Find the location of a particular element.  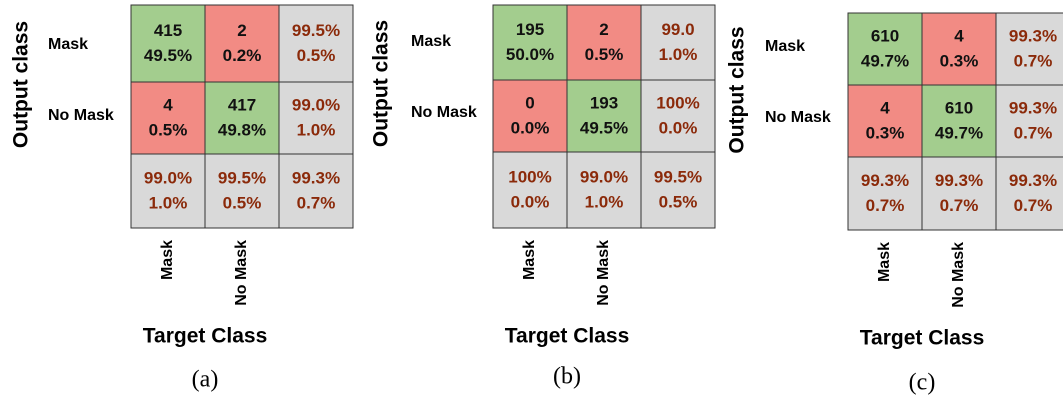

cell-value: 417 is located at coordinates (242, 104).